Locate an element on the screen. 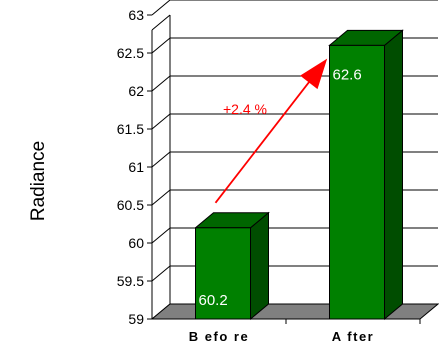  y-tick-label: 60 is located at coordinates (136, 243).